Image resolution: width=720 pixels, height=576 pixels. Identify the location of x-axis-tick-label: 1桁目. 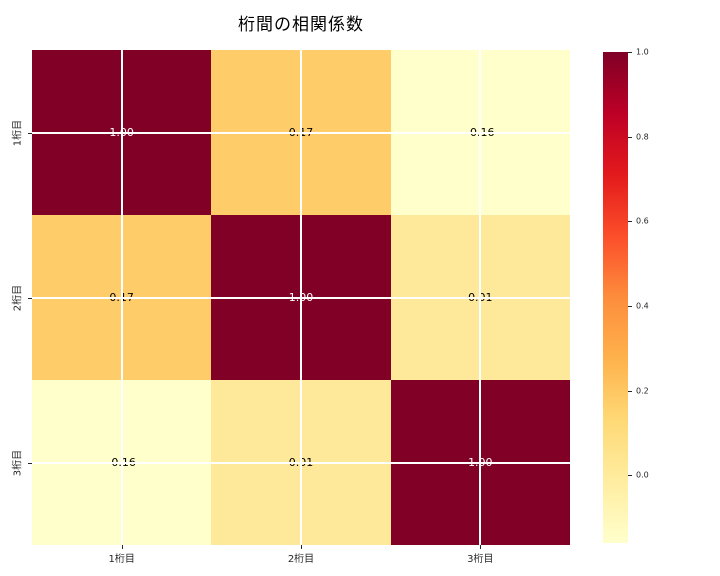
(121, 559).